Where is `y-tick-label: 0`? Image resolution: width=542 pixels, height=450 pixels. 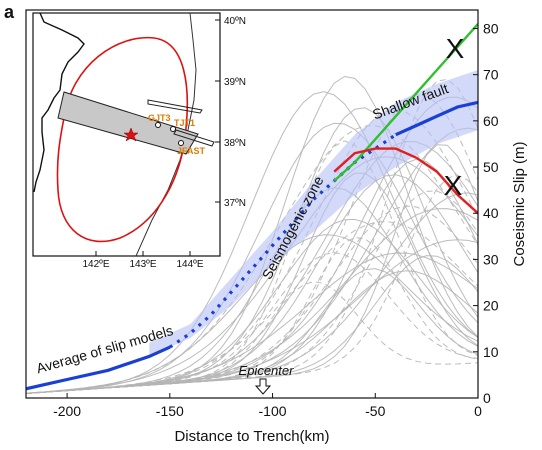 y-tick-label: 0 is located at coordinates (487, 398).